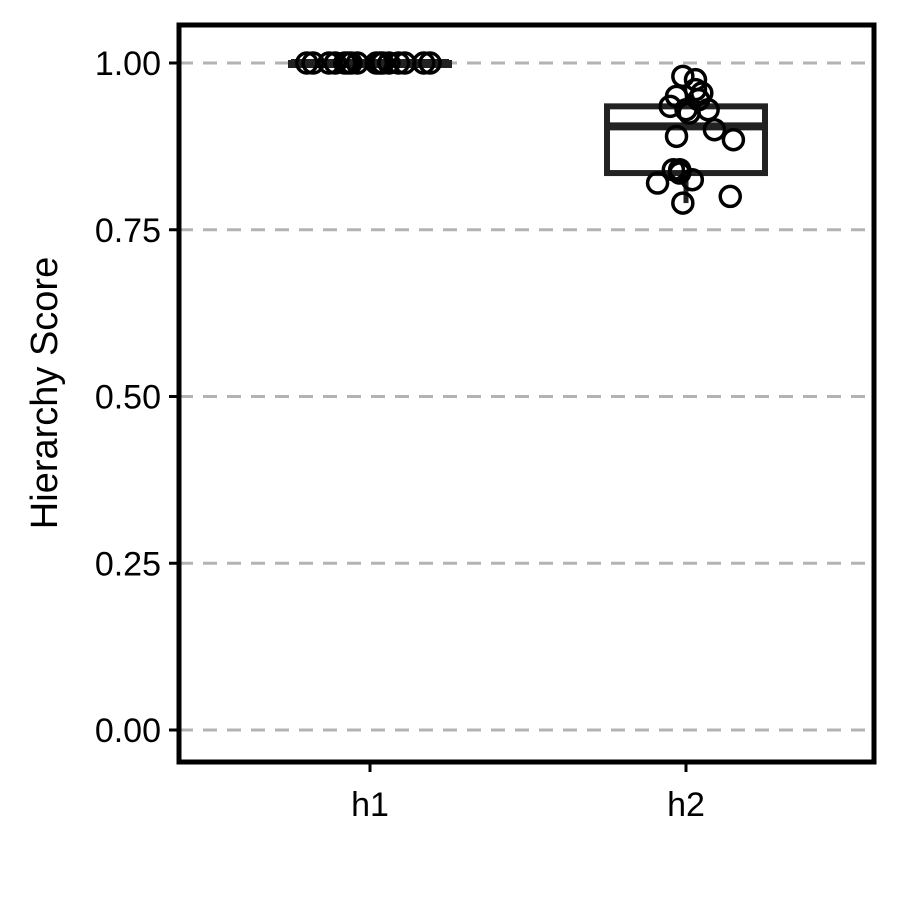  I want to click on y-axis-ticks: 0.00 0.25 0.50 0.75 1.00, so click(137, 397).